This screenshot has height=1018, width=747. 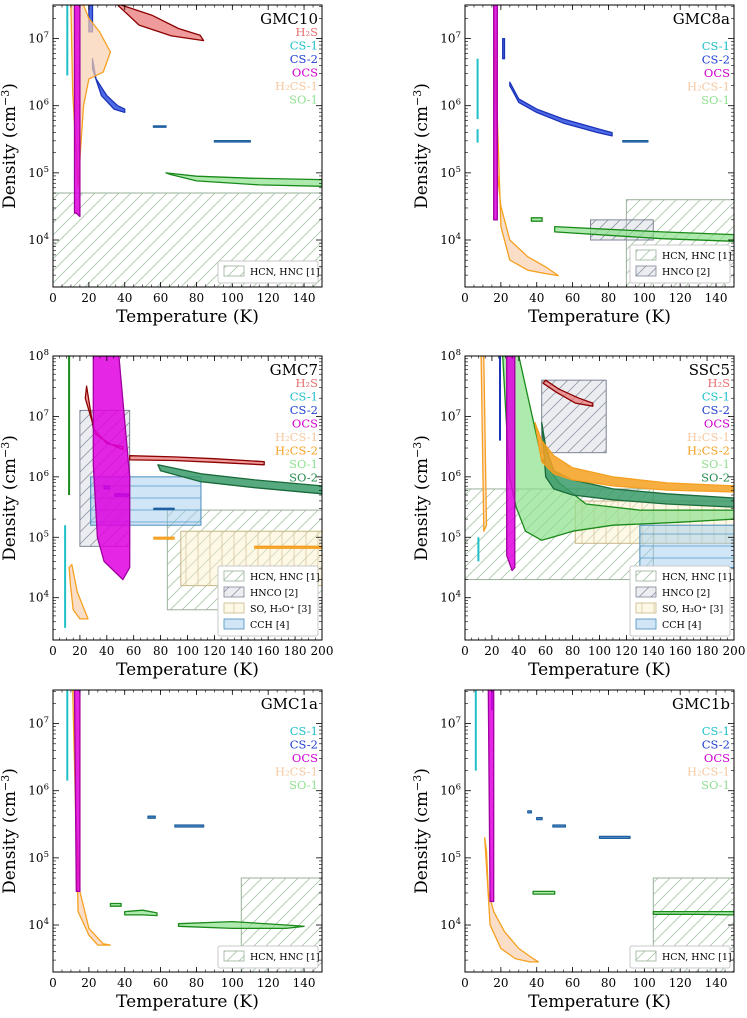 What do you see at coordinates (491, 796) in the screenshot?
I see `contour-ocs` at bounding box center [491, 796].